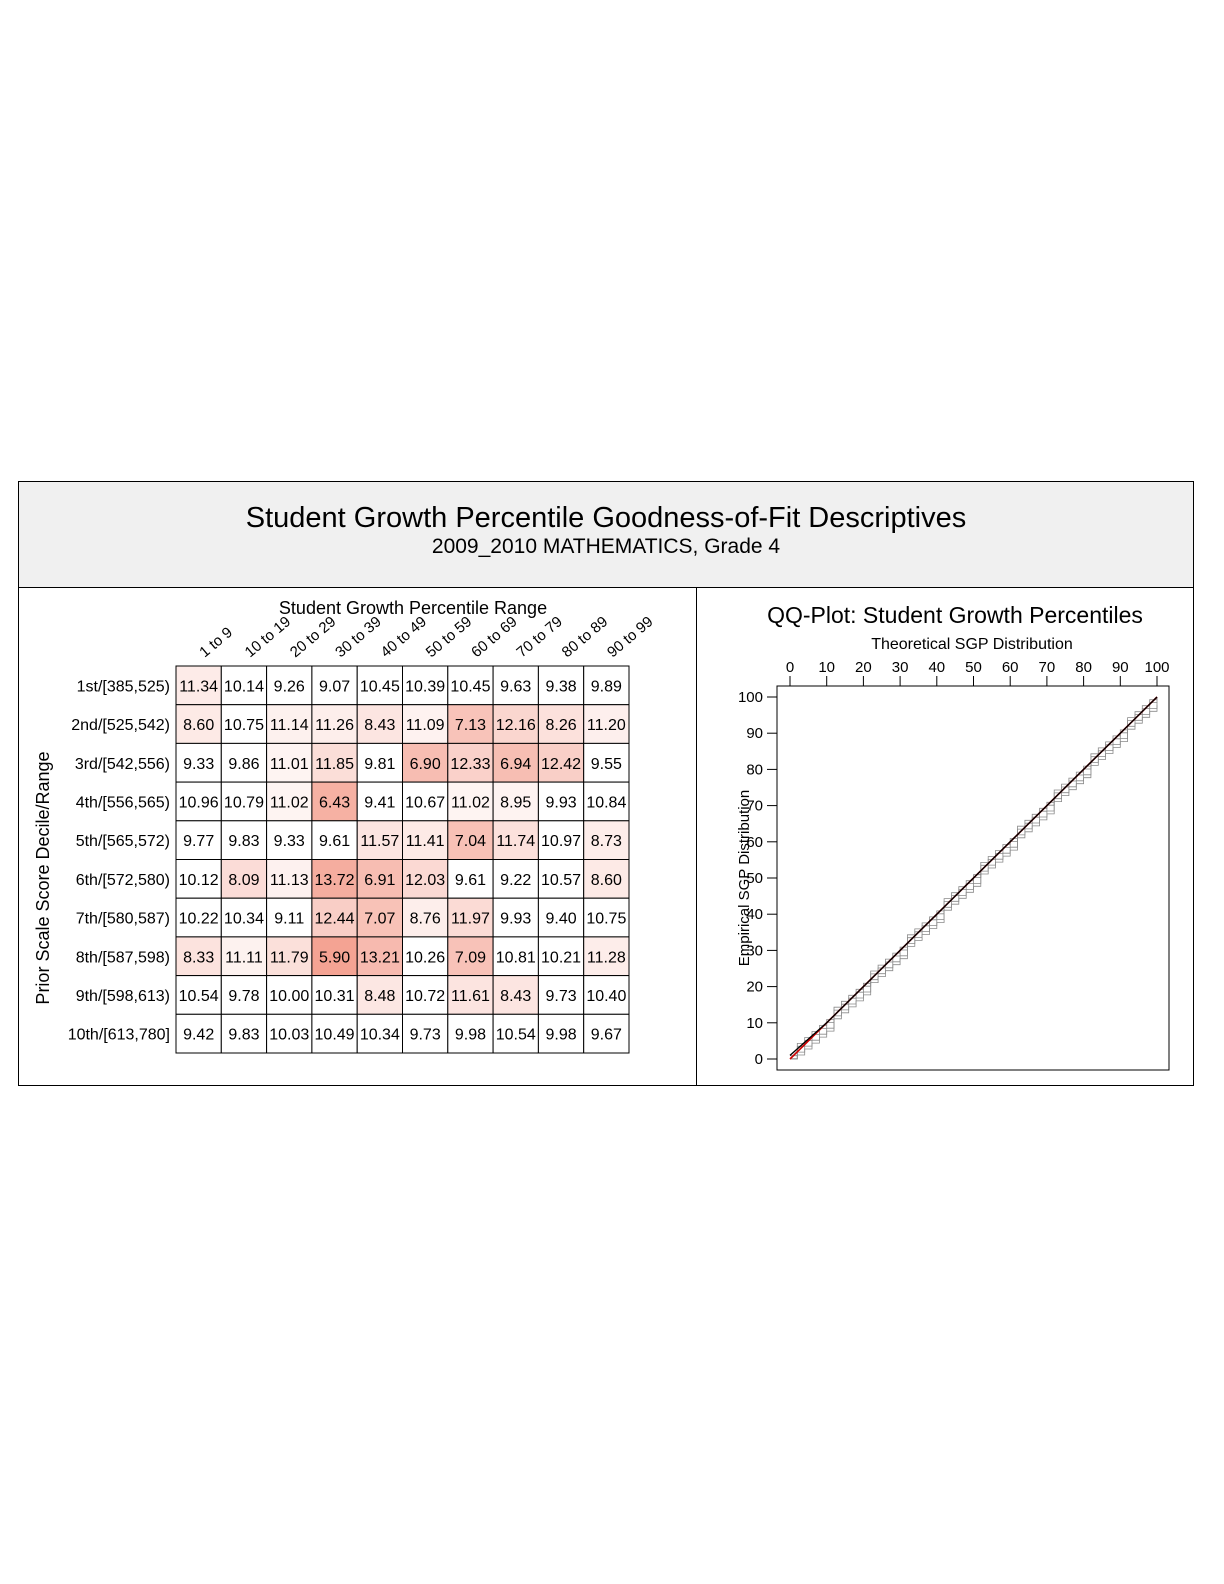 The width and height of the screenshot is (1224, 1584). What do you see at coordinates (243, 880) in the screenshot?
I see `heatmap-cell-value: 8.09` at bounding box center [243, 880].